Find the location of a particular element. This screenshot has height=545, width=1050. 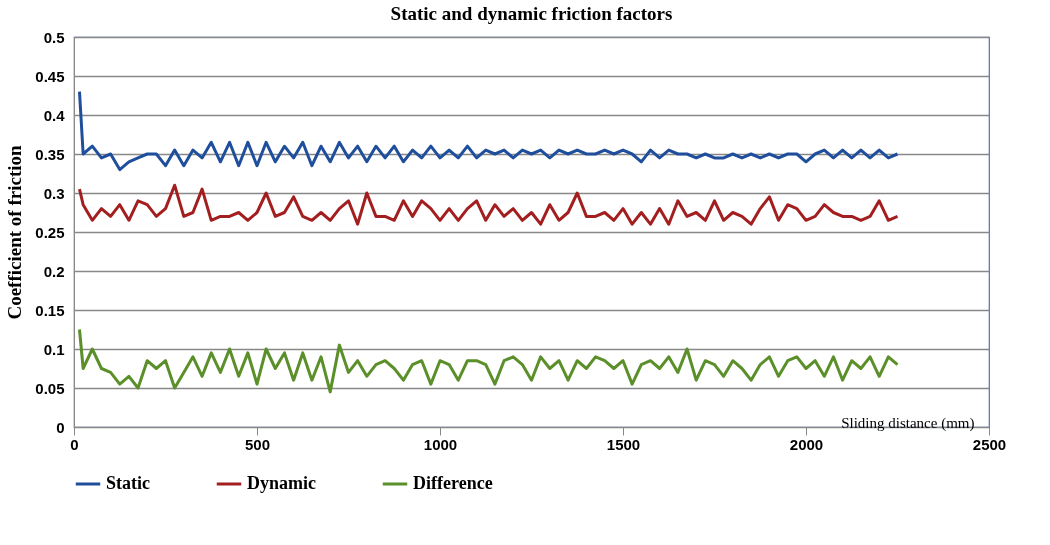

legend-label: Dynamic is located at coordinates (281, 483).